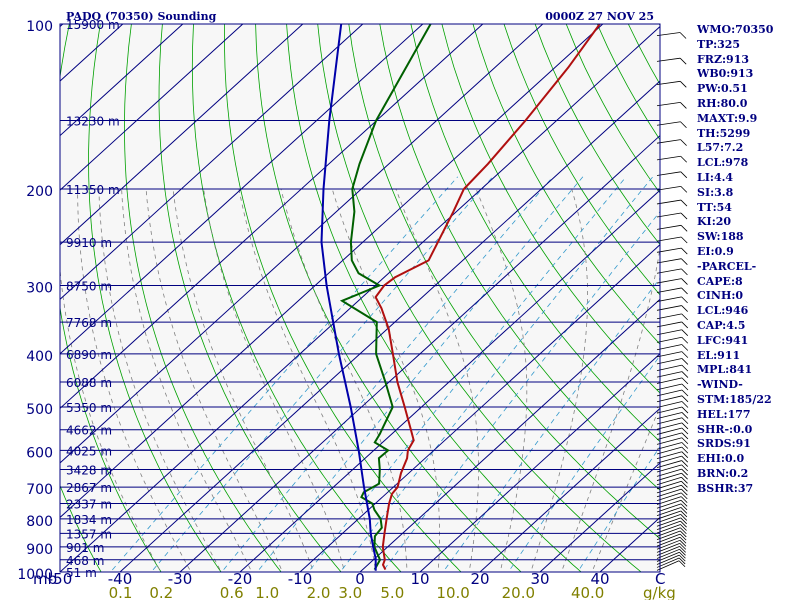 The width and height of the screenshot is (800, 600). Describe the element at coordinates (724, 444) in the screenshot. I see `stability-index-item: SRDS:91` at that location.